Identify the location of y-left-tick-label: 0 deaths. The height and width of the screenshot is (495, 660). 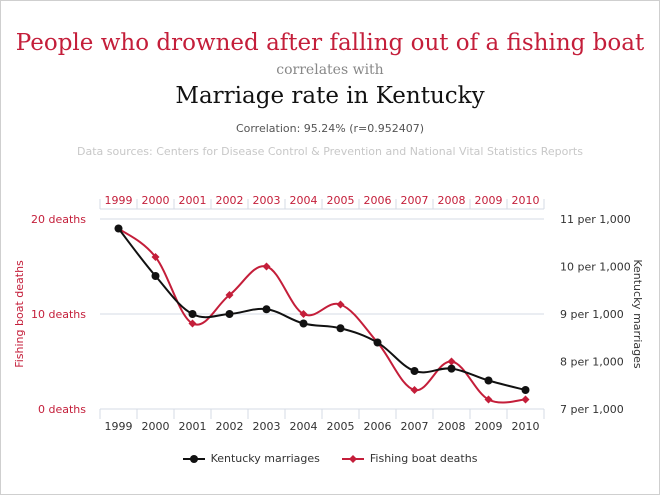
(62, 409).